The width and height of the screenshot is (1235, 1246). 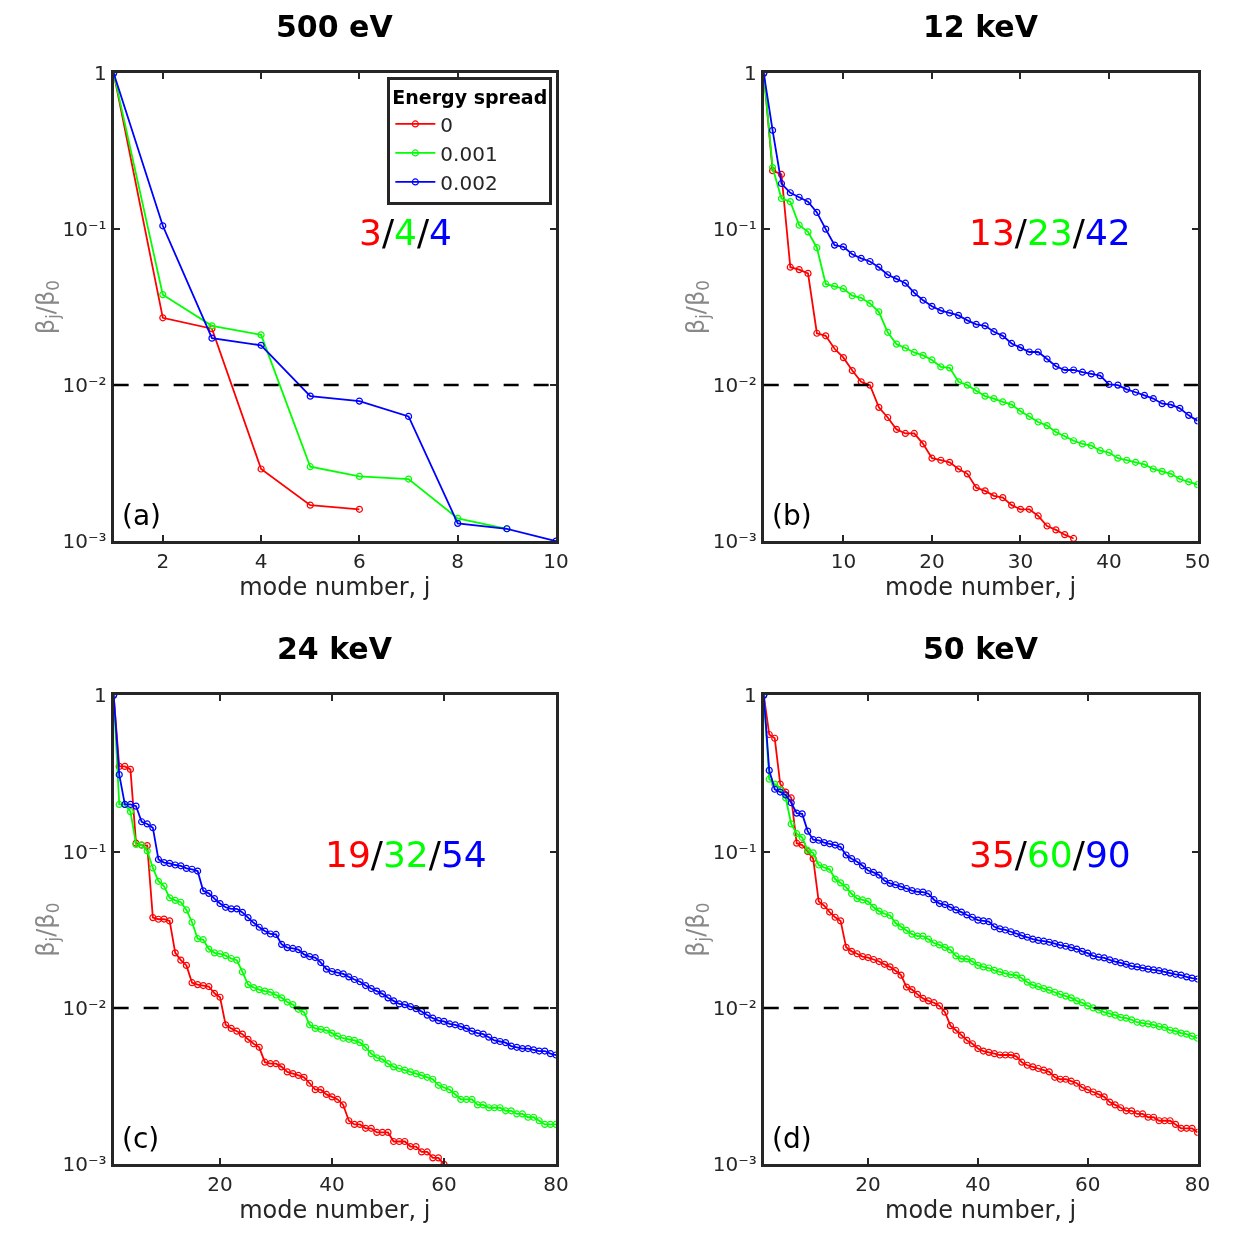 What do you see at coordinates (142, 515) in the screenshot?
I see `annotation: (a)` at bounding box center [142, 515].